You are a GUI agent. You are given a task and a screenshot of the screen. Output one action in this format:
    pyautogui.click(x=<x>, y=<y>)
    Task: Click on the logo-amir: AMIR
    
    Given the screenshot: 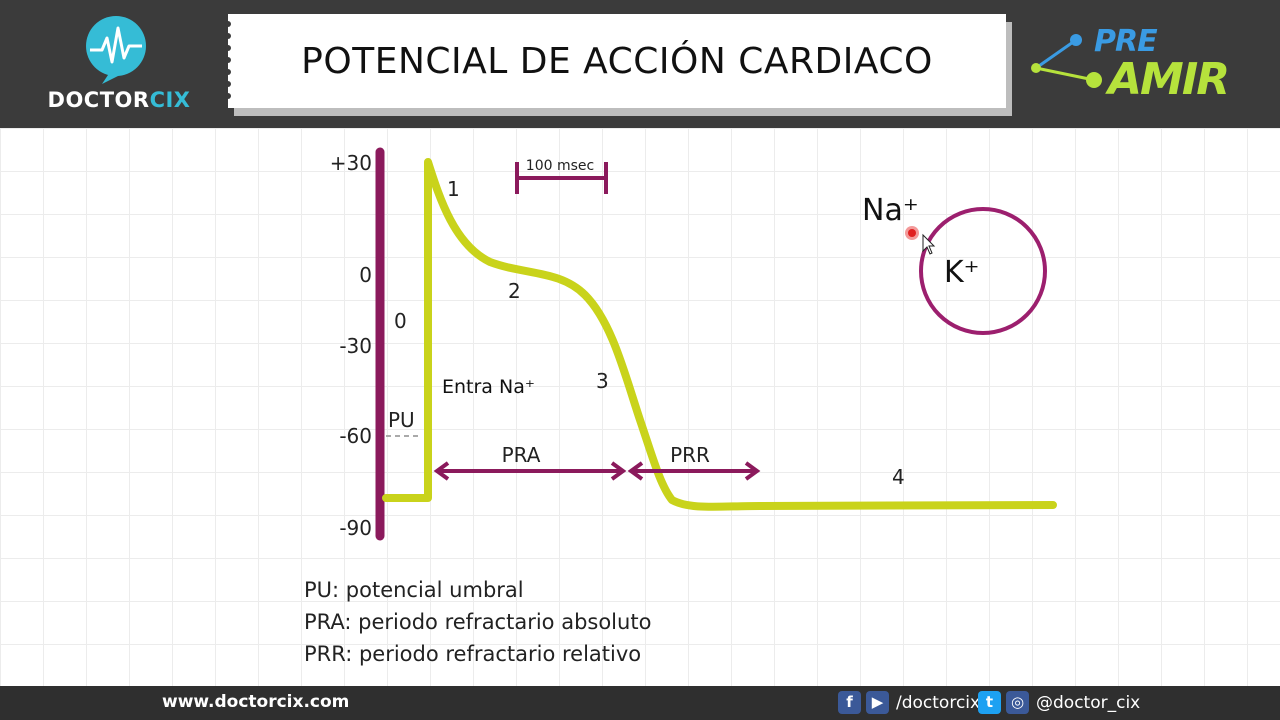 What is the action you would take?
    pyautogui.click(x=1169, y=79)
    